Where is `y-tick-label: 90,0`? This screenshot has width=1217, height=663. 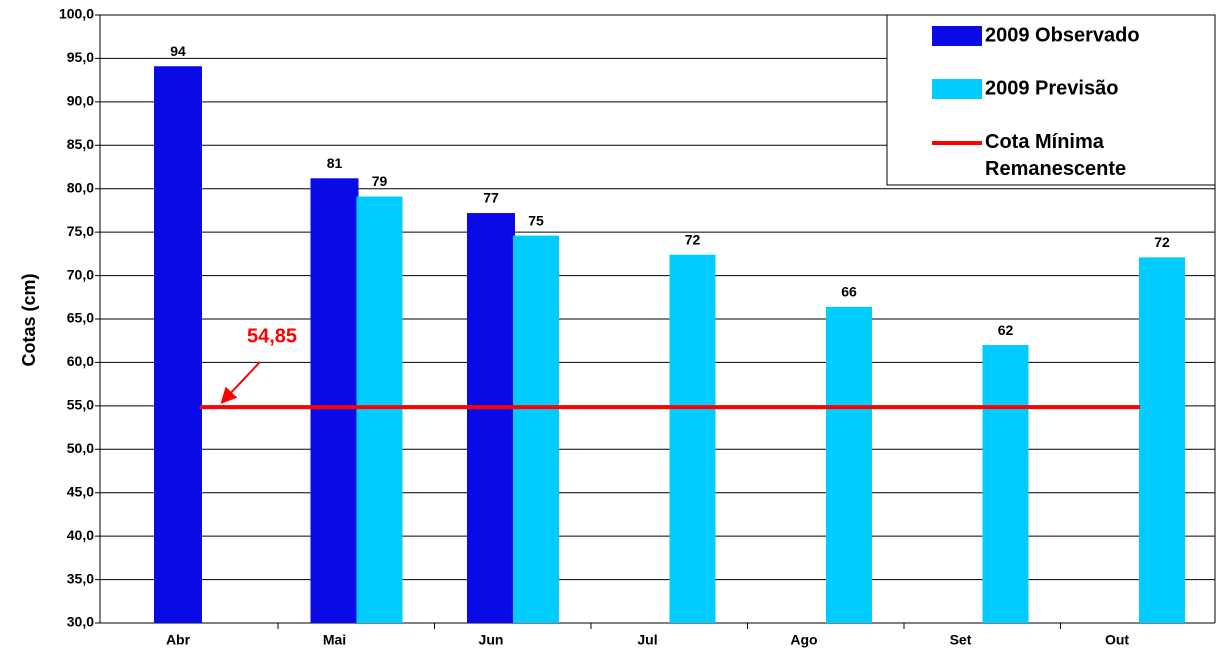
y-tick-label: 90,0 is located at coordinates (80, 101).